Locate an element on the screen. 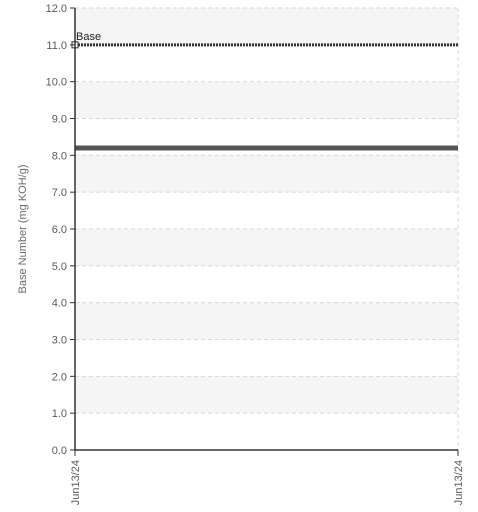  y-tick-label: 8.0 is located at coordinates (59, 156).